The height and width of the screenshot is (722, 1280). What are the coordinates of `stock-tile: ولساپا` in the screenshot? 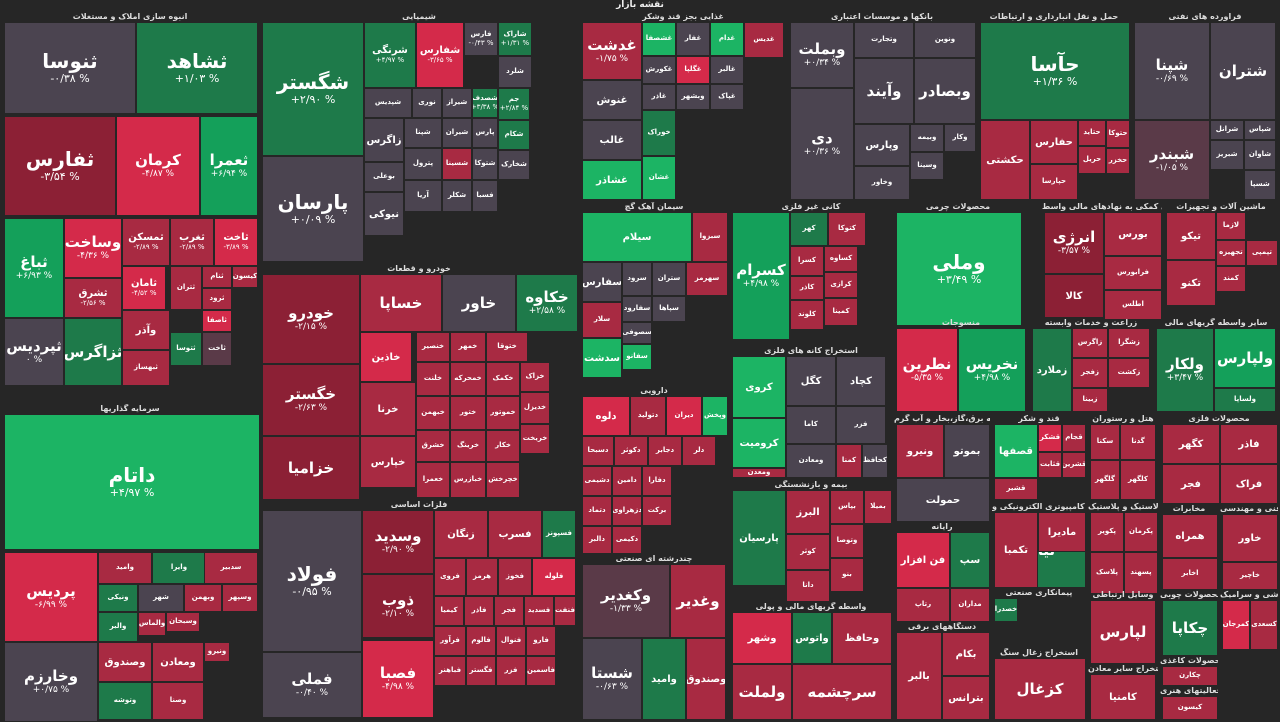 It's located at (1245, 400).